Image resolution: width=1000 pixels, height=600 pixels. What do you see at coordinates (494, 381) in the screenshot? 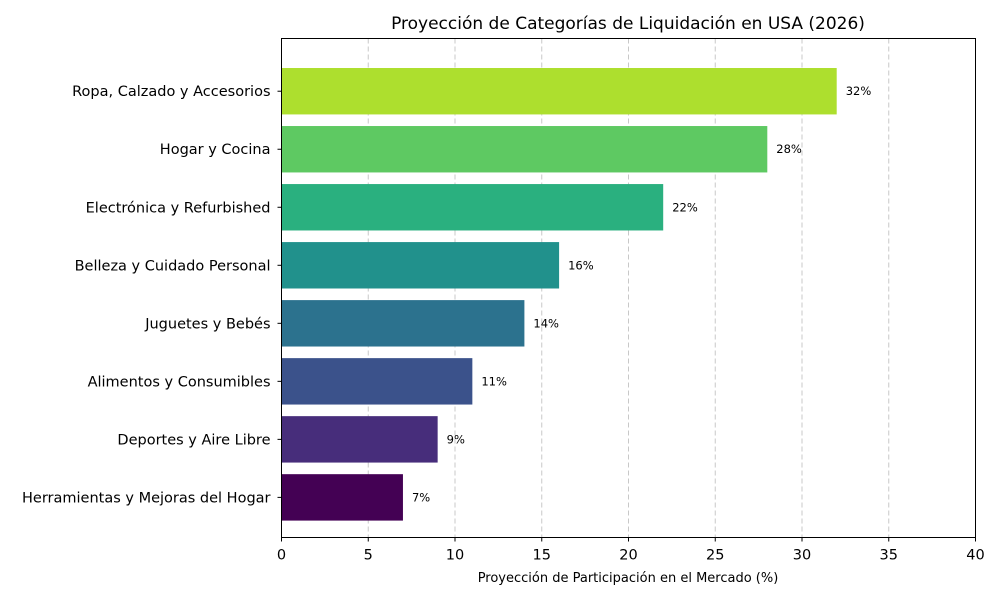
I see `data-label: 11%` at bounding box center [494, 381].